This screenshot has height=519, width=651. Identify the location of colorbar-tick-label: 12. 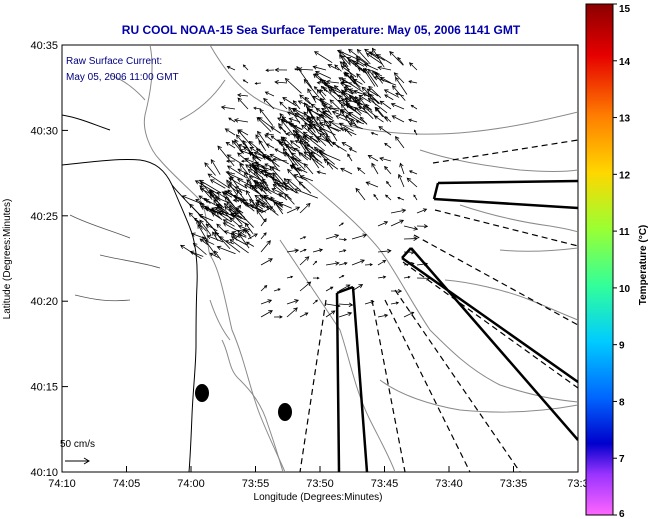
(625, 175).